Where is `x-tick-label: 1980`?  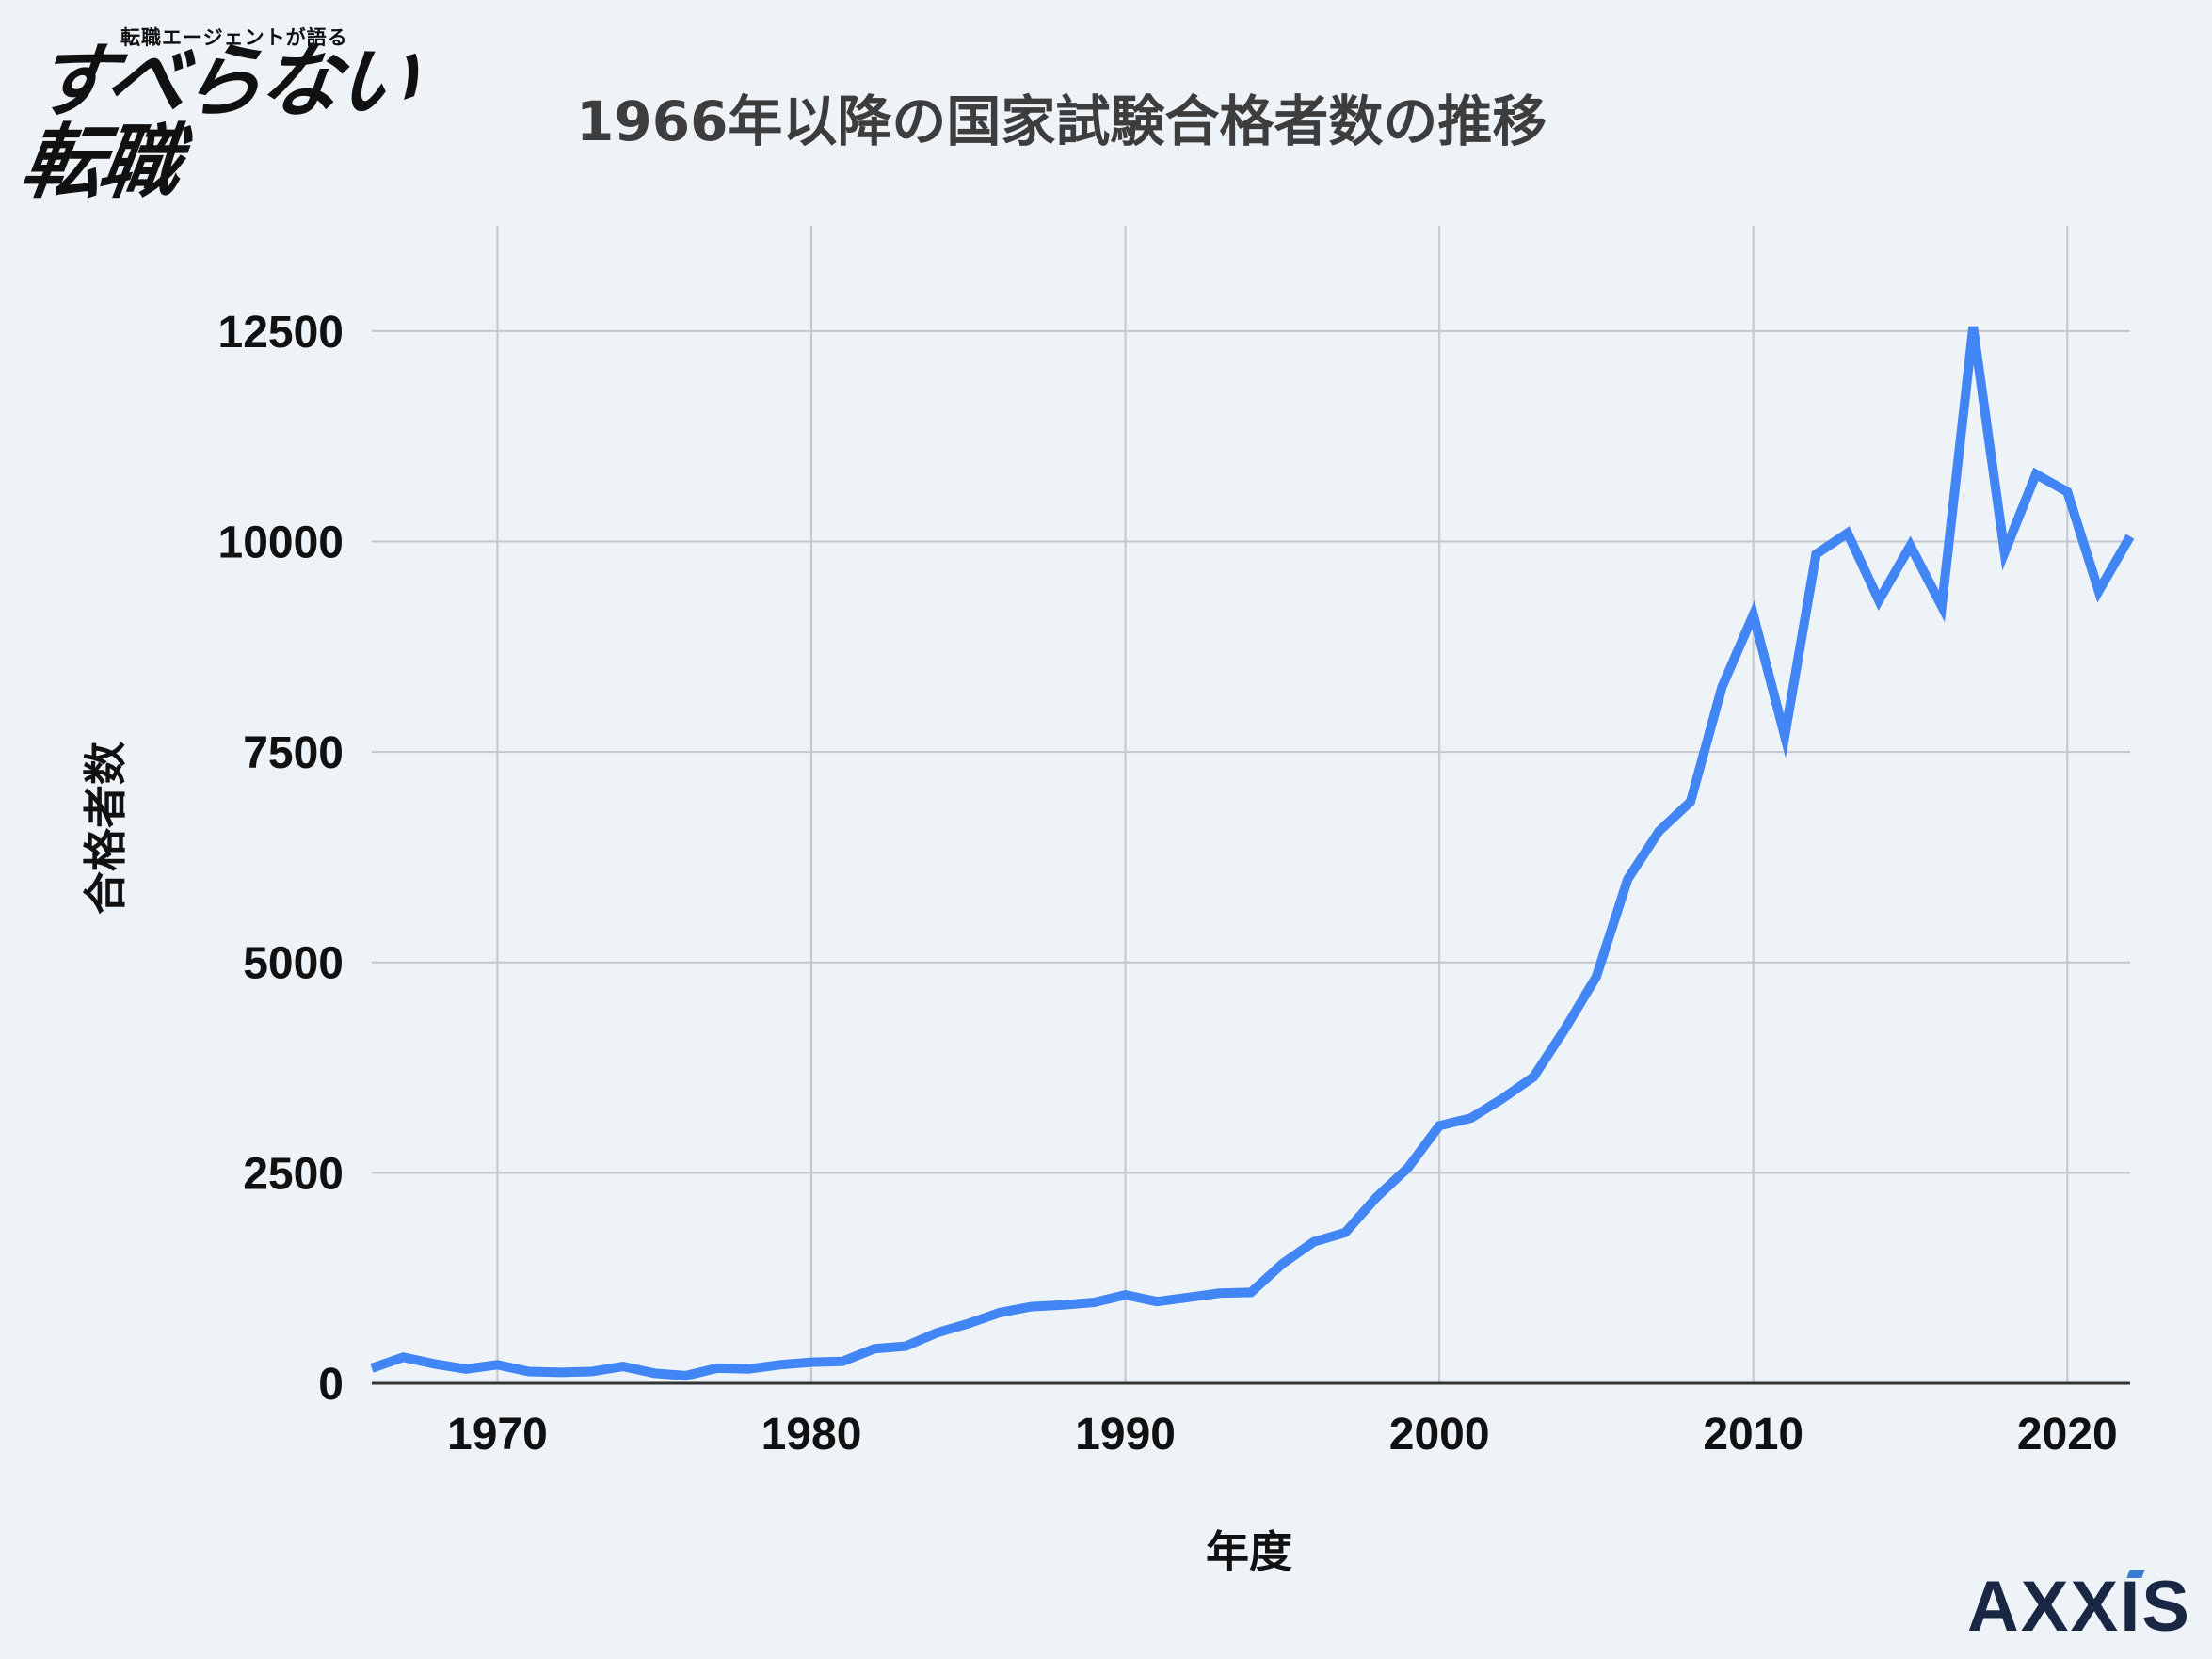 x-tick-label: 1980 is located at coordinates (811, 1435).